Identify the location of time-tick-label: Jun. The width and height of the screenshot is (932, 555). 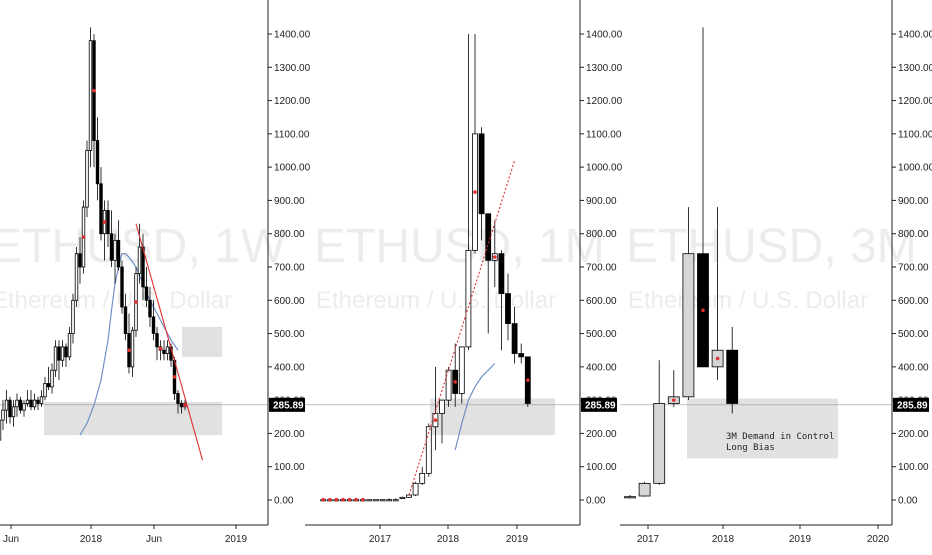
(11, 539).